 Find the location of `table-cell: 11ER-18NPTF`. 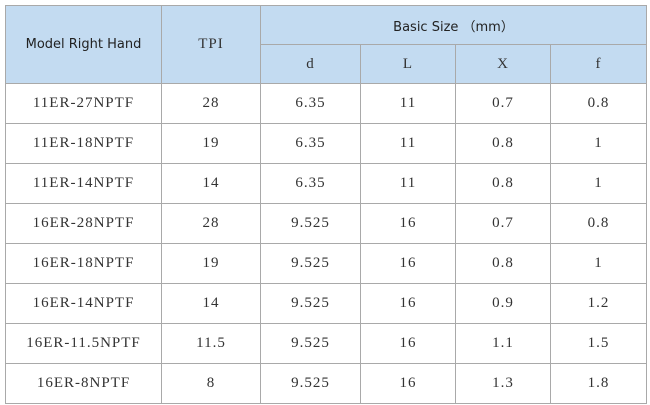

table-cell: 11ER-18NPTF is located at coordinates (83, 143).